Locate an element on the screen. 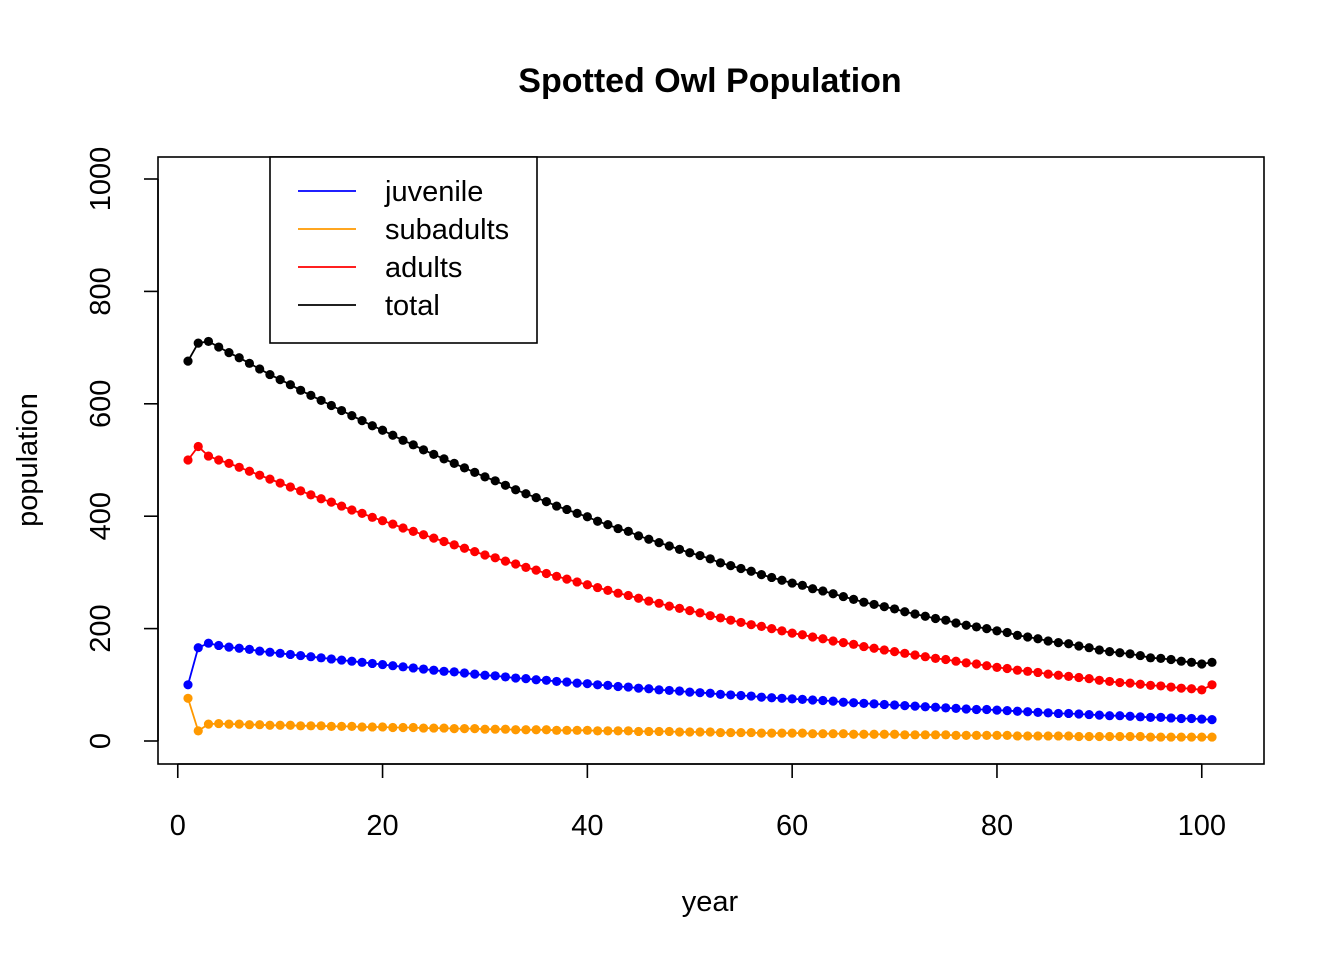 Image resolution: width=1344 pixels, height=960 pixels. legend-label: total is located at coordinates (412, 306).